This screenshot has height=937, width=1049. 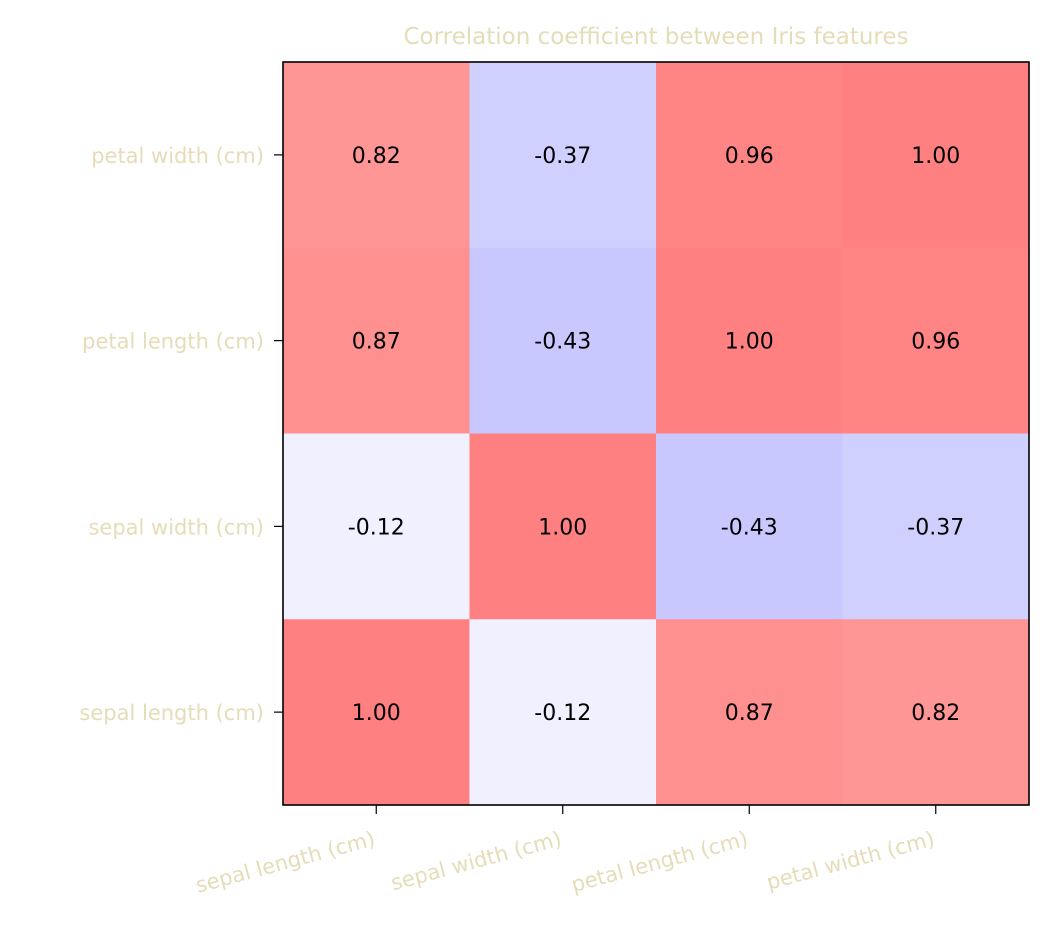 I want to click on x-tick-label: sepal width (cm), so click(x=476, y=861).